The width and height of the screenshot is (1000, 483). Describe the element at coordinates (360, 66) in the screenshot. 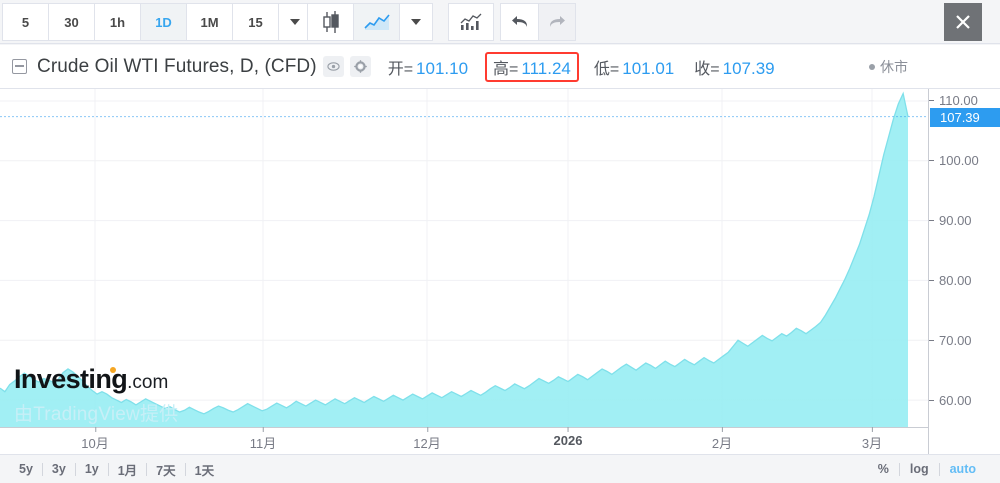

I see `gear-icon` at that location.